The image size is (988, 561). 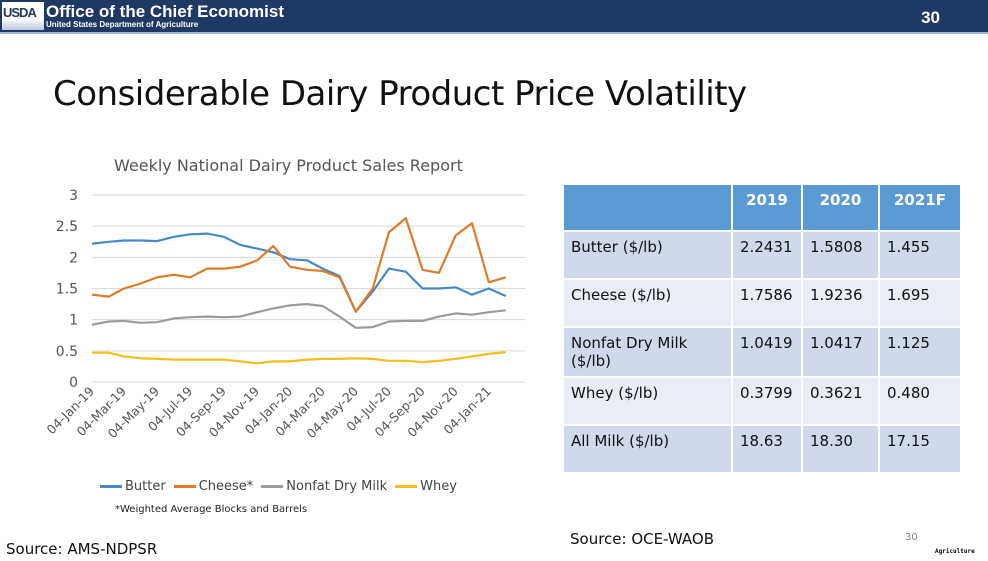 I want to click on table-header-cell: 2021F, so click(x=920, y=207).